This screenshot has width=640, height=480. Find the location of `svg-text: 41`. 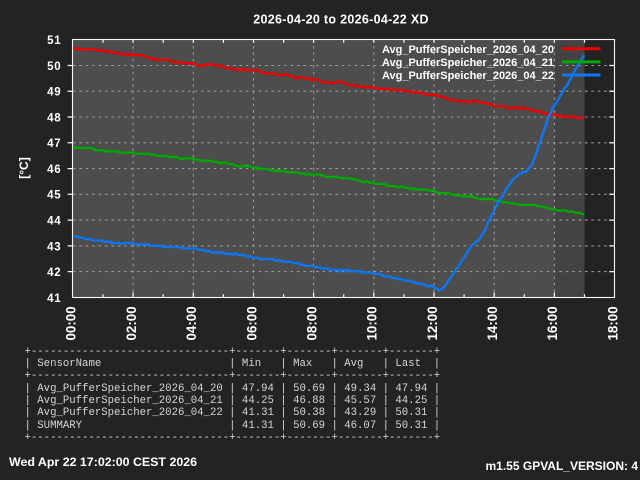

svg-text: 41 is located at coordinates (54, 299).